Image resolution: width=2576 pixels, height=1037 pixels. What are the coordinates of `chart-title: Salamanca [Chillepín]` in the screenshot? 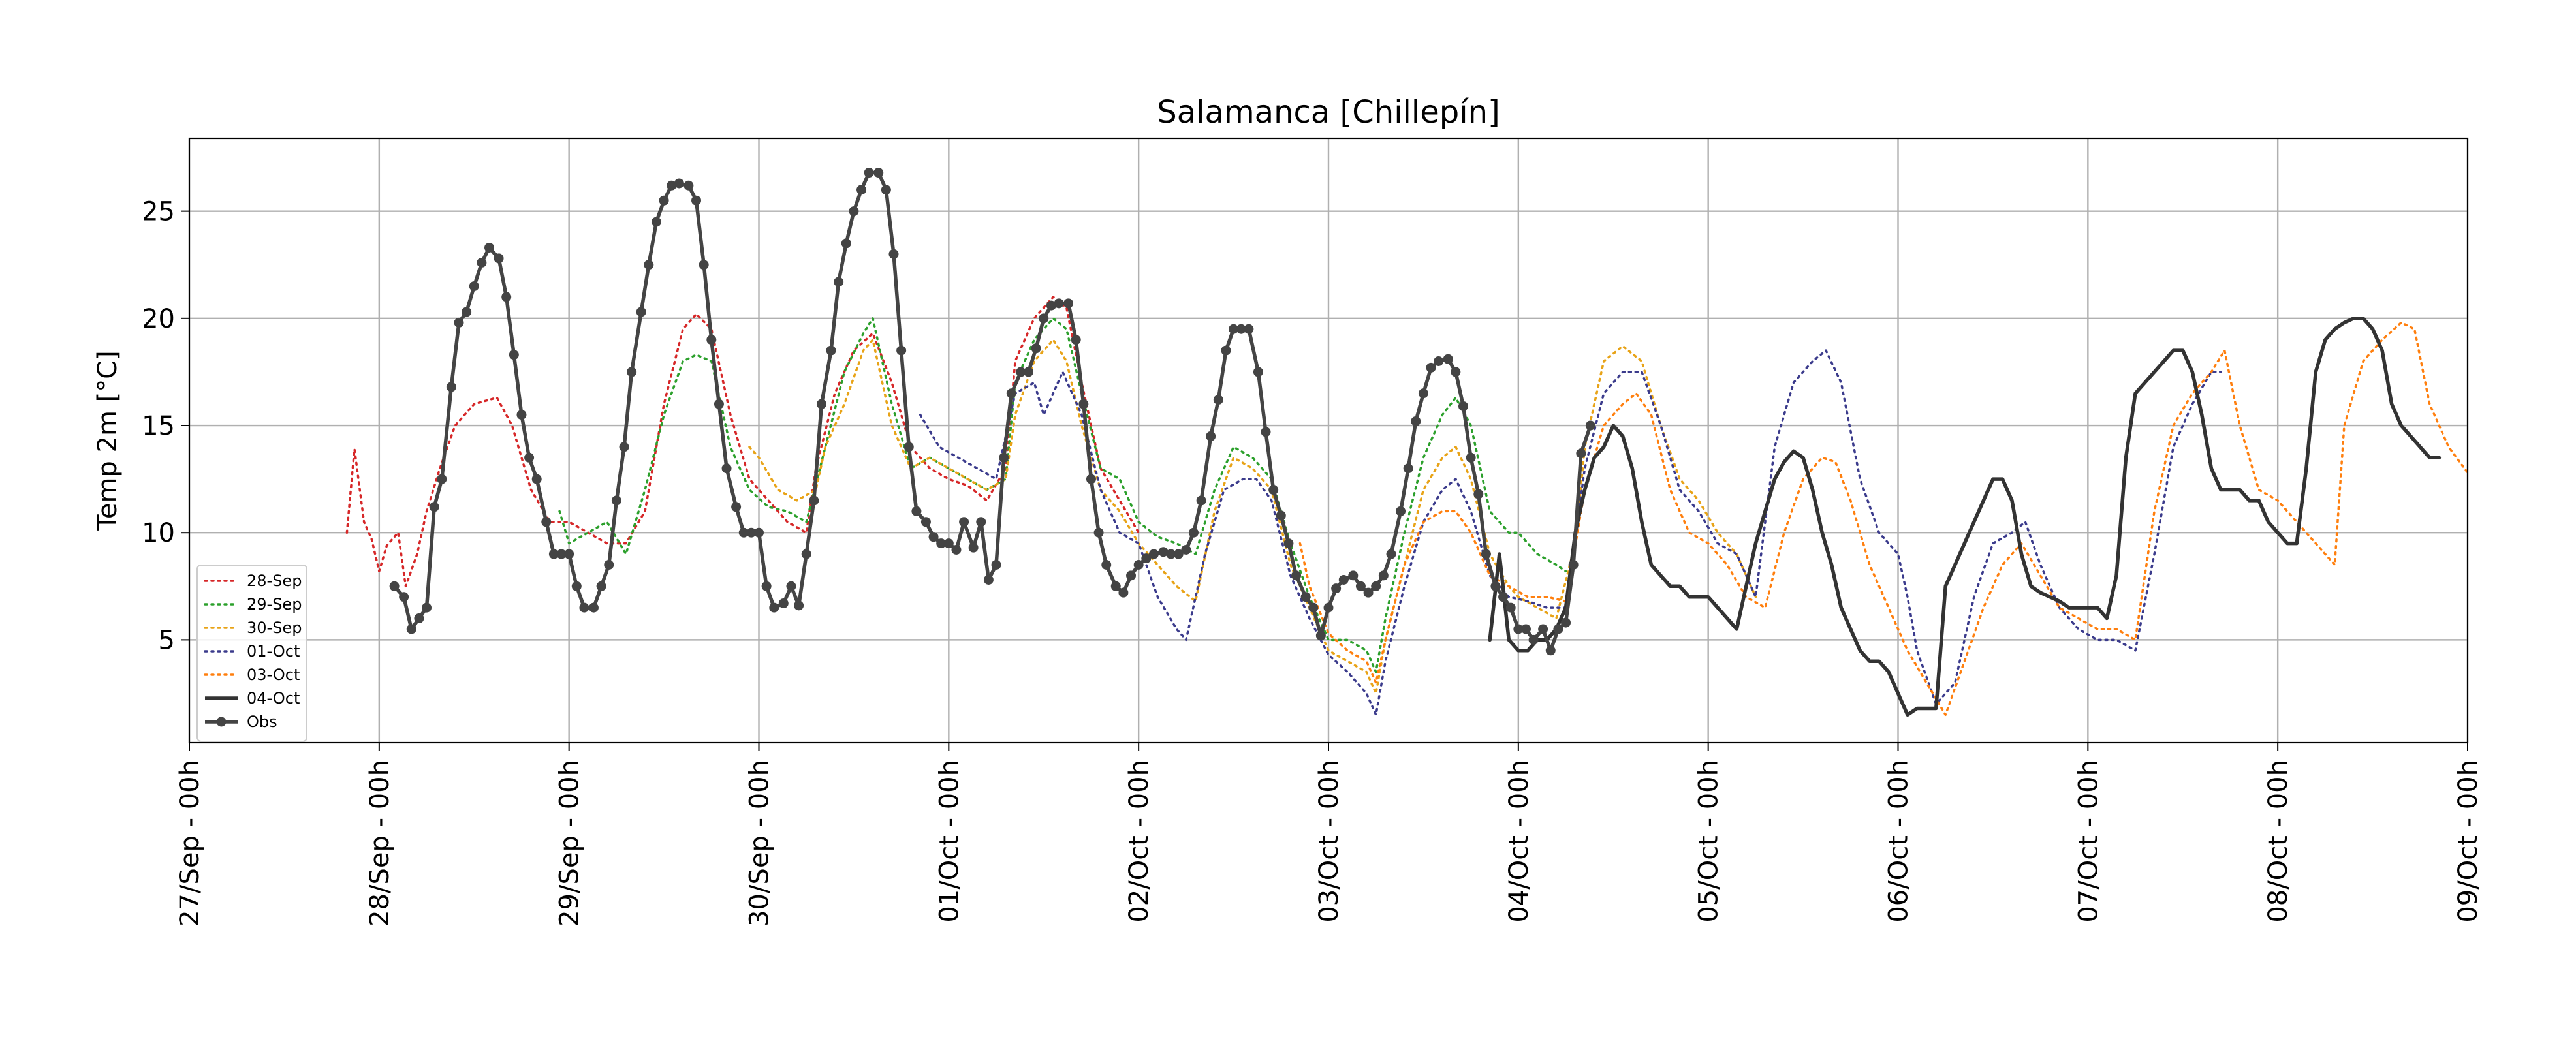 It's located at (1328, 112).